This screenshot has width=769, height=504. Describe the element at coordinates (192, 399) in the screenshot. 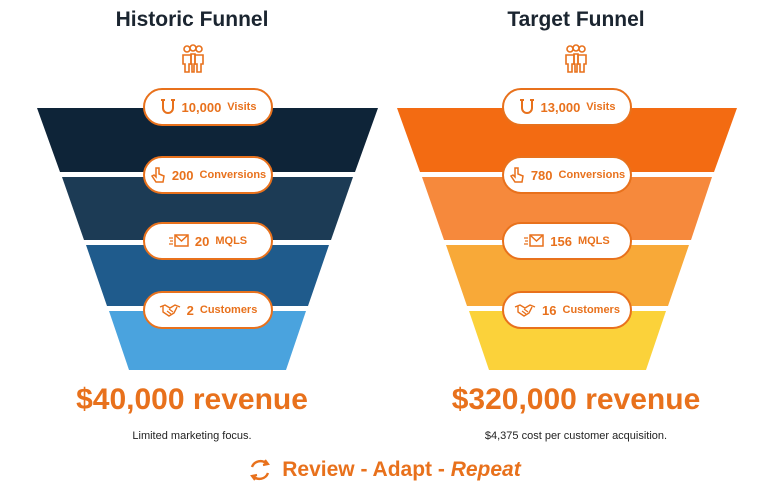

I see `revenue-label: $40,000 revenue` at that location.